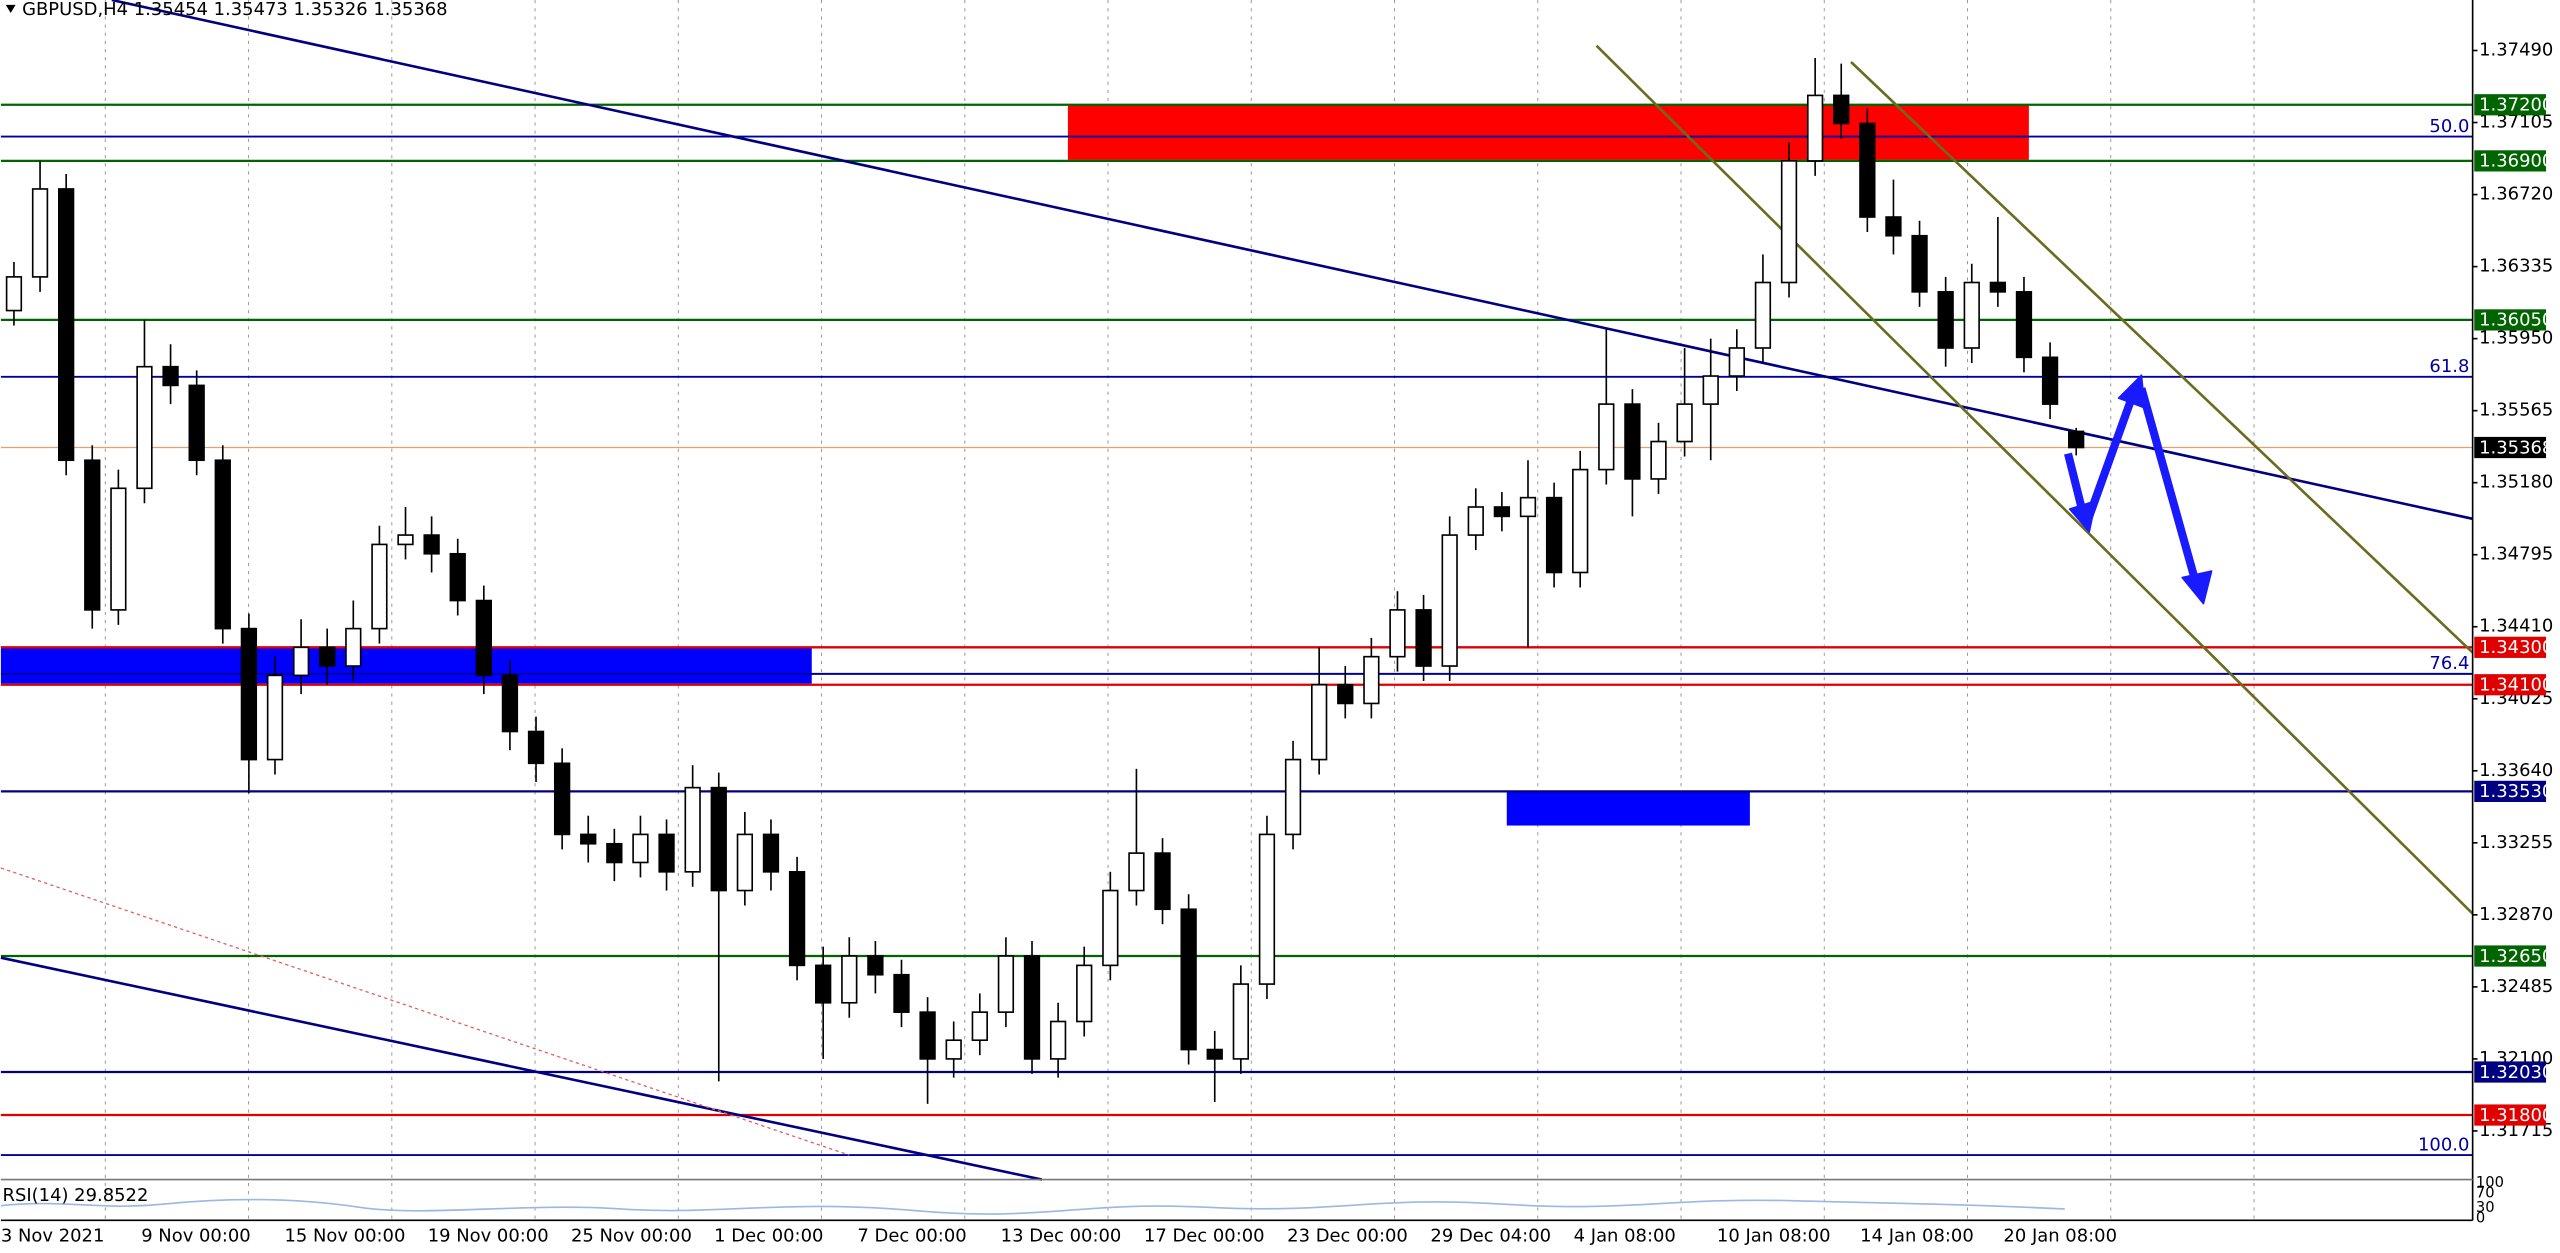 The image size is (2560, 1253). Describe the element at coordinates (2516, 105) in the screenshot. I see `level-label: 1.37200` at that location.